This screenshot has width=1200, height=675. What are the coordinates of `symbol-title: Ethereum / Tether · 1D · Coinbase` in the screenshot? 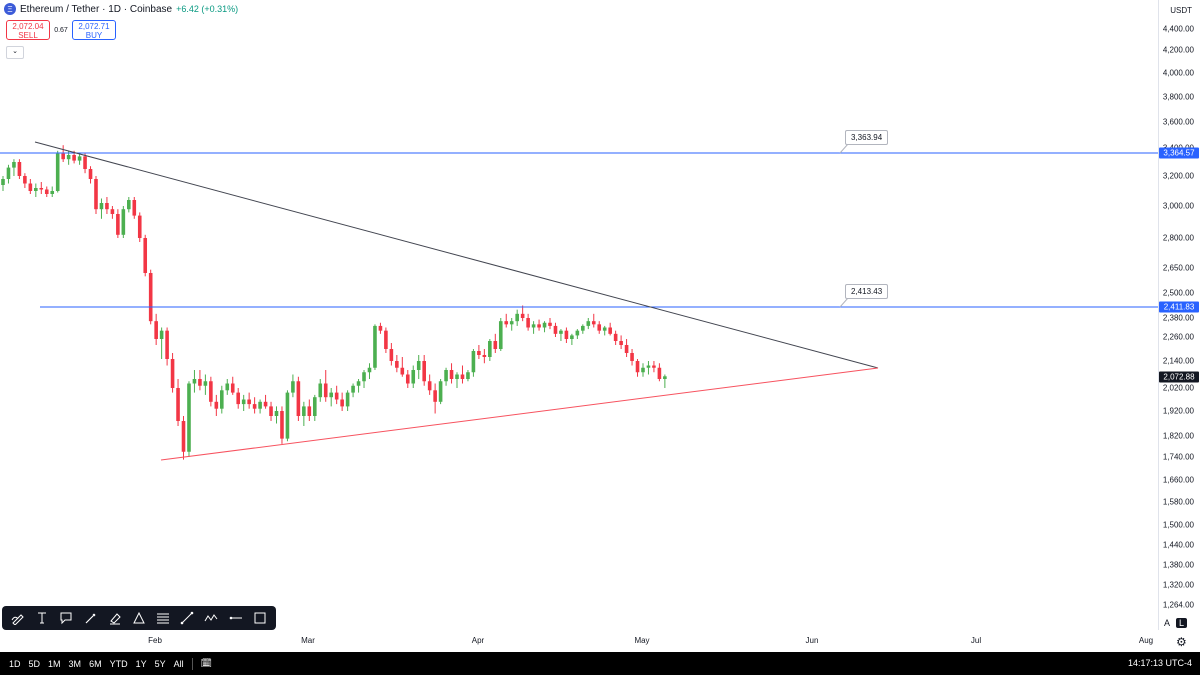 It's located at (96, 9).